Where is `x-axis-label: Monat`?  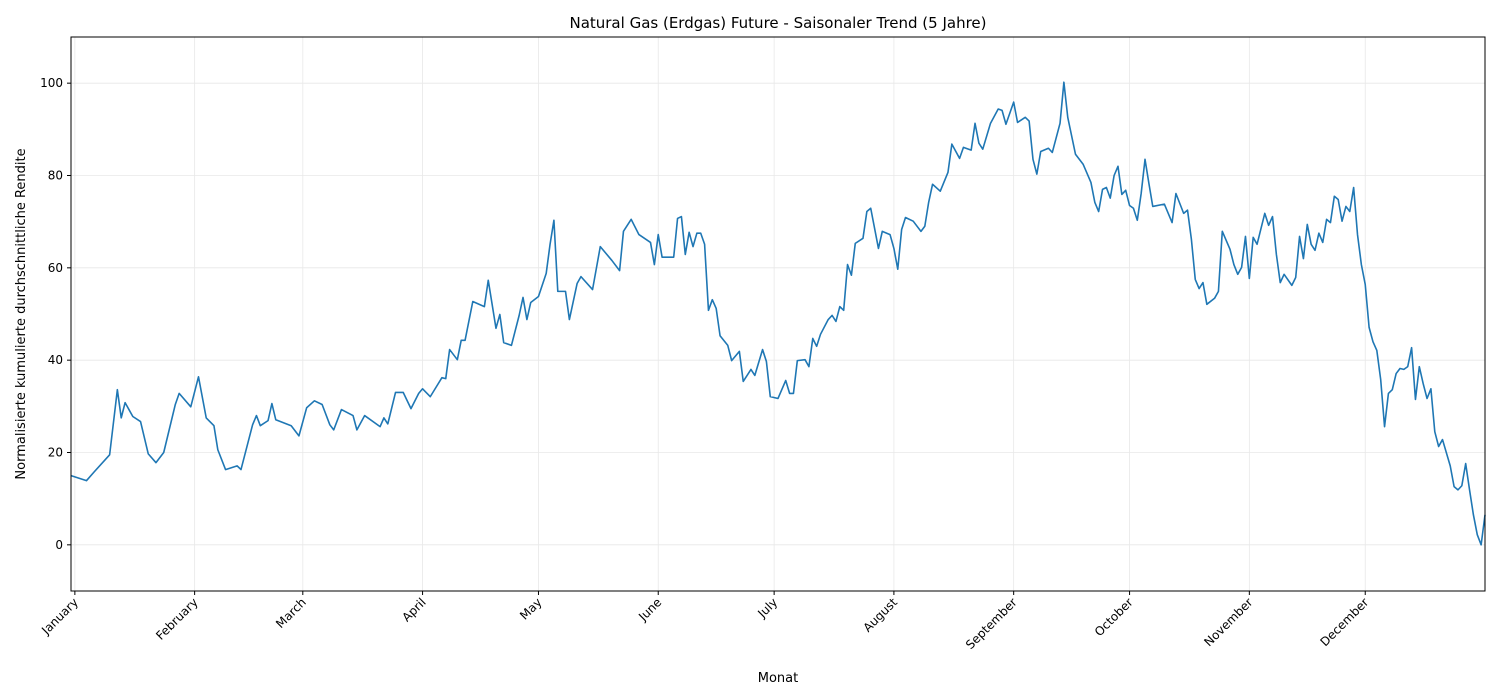
x-axis-label: Monat is located at coordinates (778, 678).